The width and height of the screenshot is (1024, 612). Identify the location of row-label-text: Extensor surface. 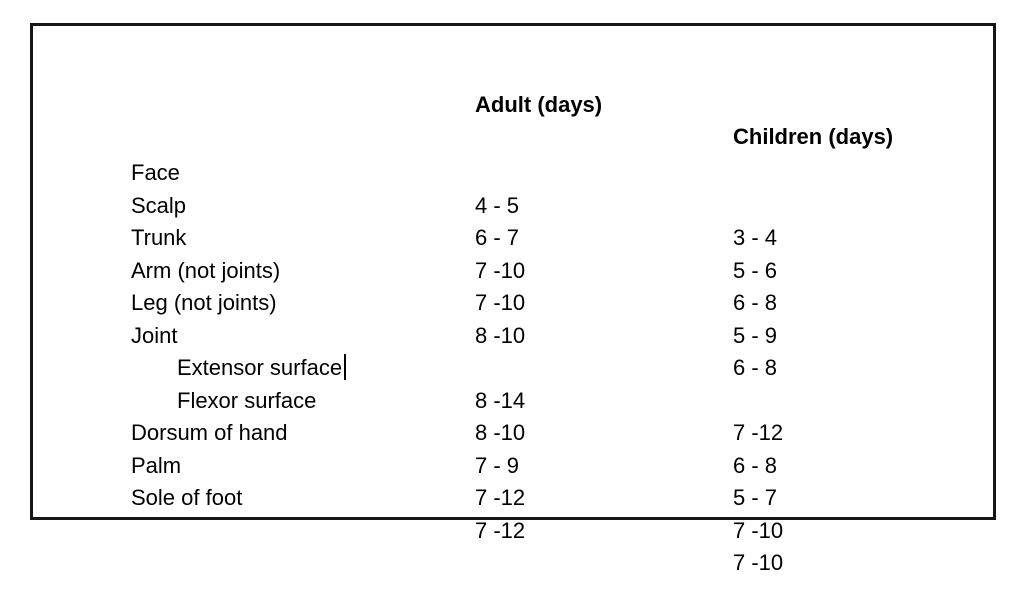
(260, 367).